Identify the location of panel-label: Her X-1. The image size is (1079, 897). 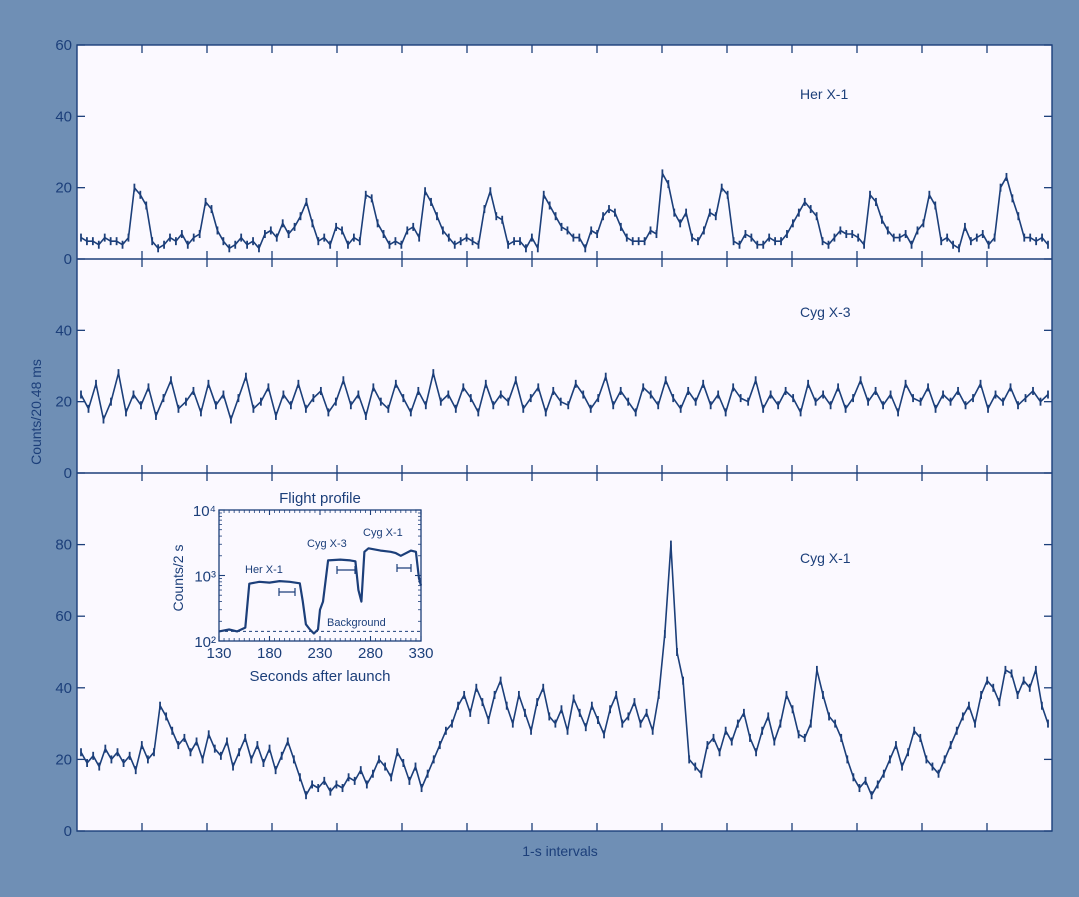
(824, 94).